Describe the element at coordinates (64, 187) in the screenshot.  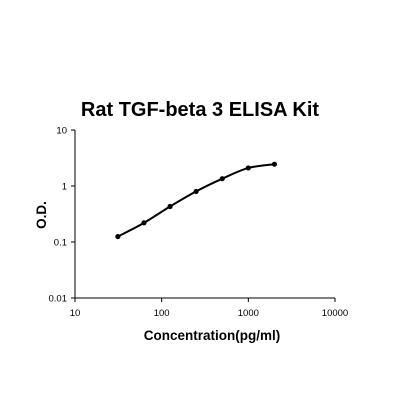
I see `y-tick-label: 1` at that location.